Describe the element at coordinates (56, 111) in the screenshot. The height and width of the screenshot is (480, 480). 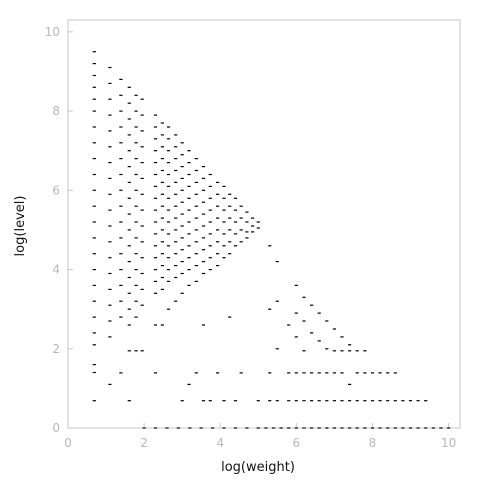
I see `y-tick-label: 8` at that location.